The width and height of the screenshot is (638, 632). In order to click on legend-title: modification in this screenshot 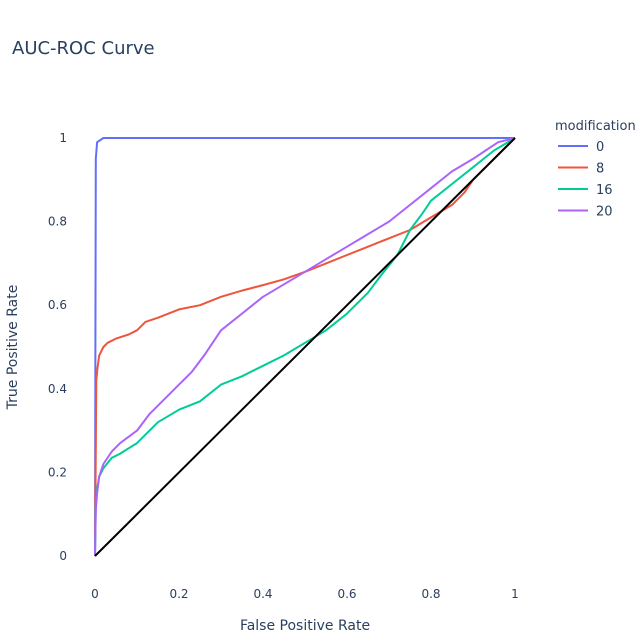, I will do `click(595, 126)`.